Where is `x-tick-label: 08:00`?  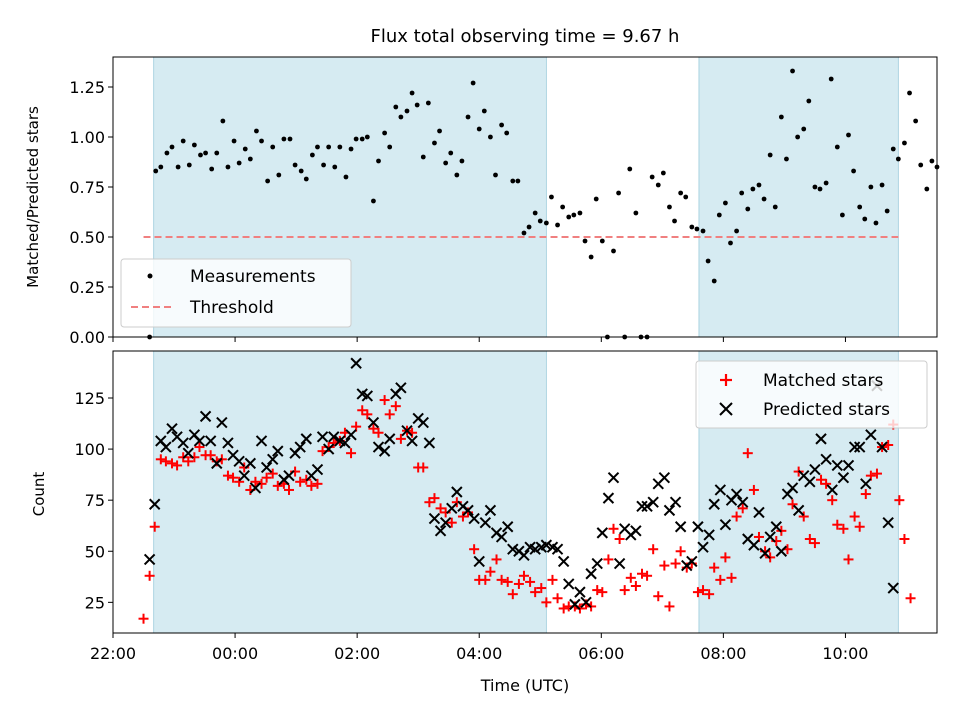
x-tick-label: 08:00 is located at coordinates (723, 653).